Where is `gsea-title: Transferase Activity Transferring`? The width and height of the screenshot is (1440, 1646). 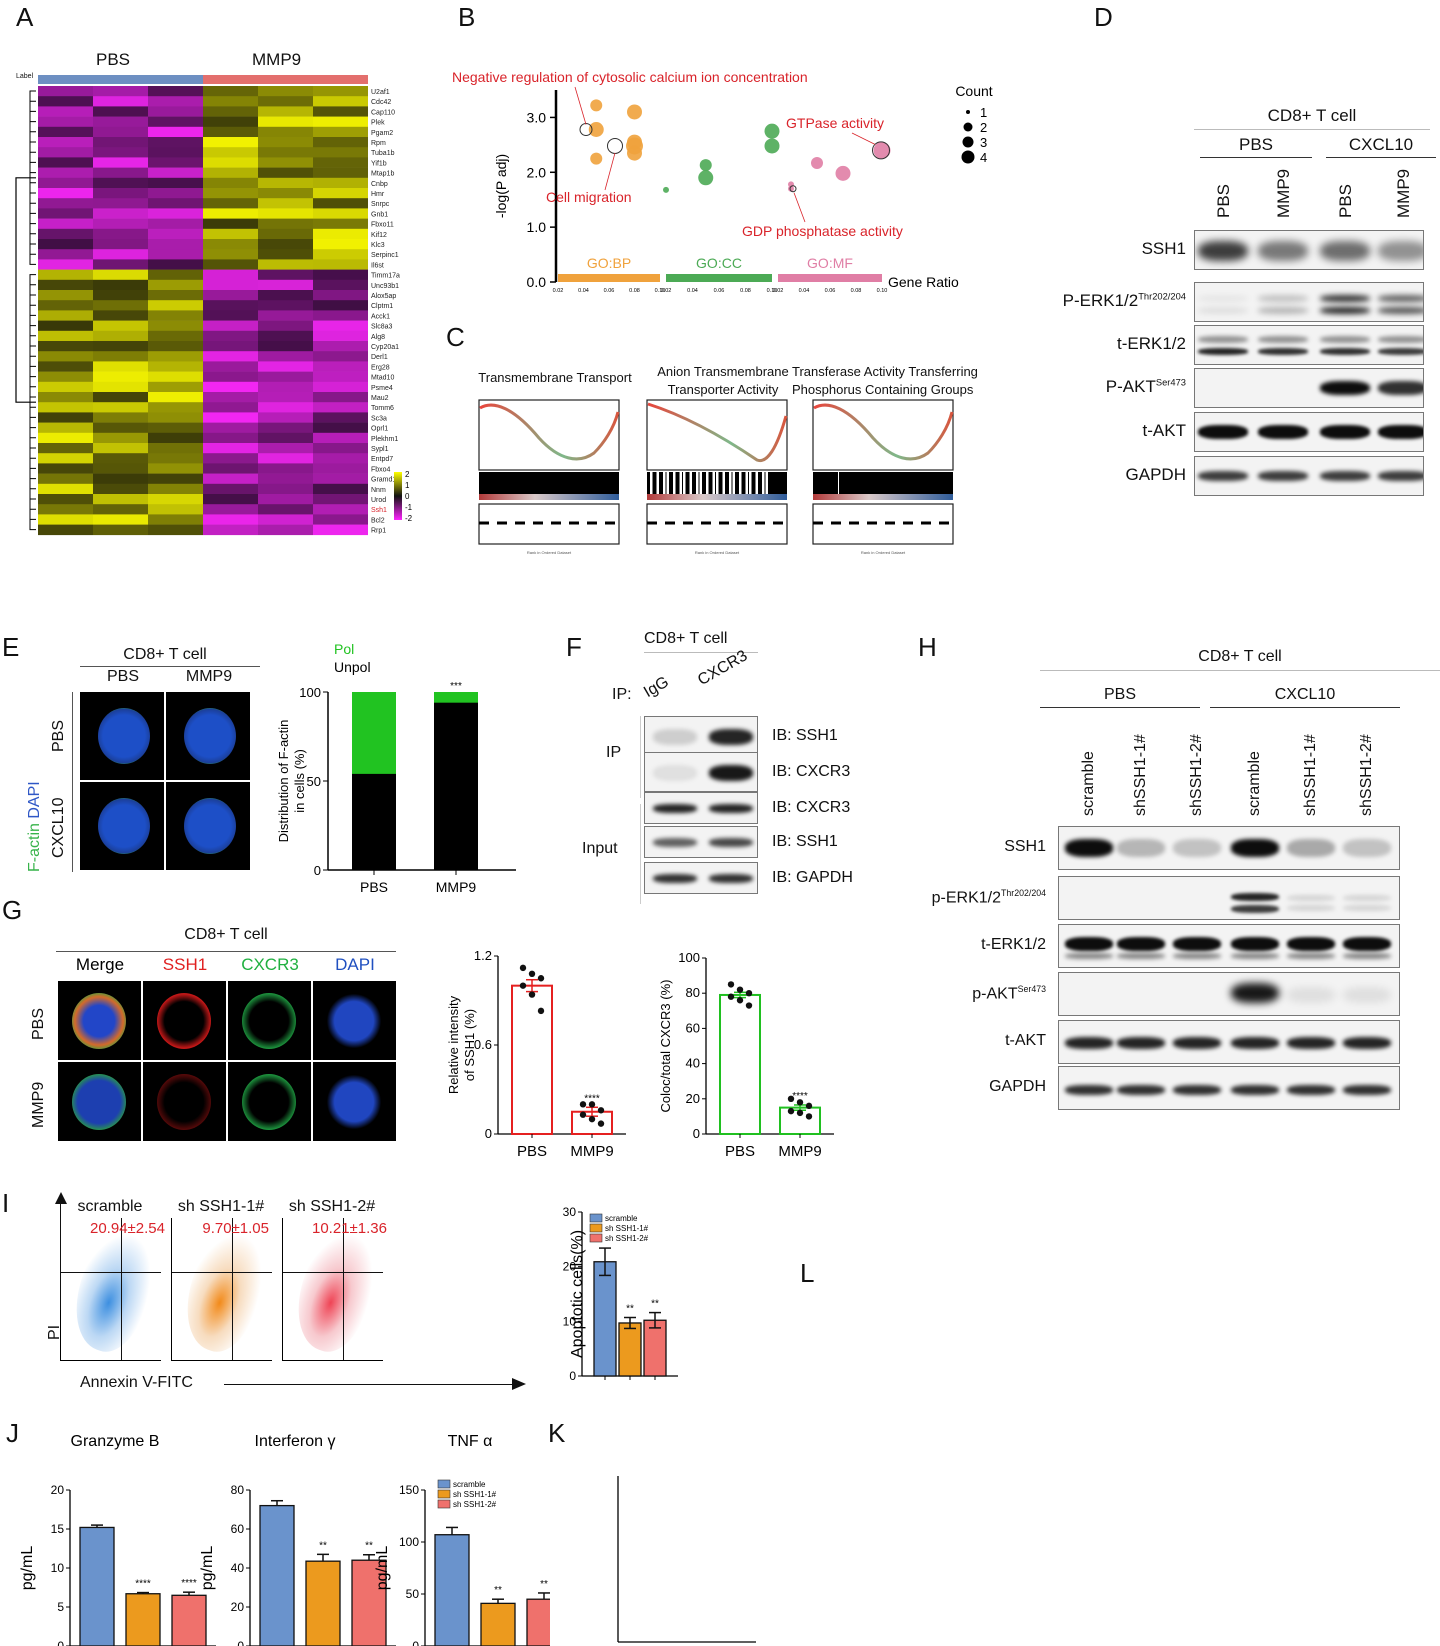 gsea-title: Transferase Activity Transferring is located at coordinates (885, 371).